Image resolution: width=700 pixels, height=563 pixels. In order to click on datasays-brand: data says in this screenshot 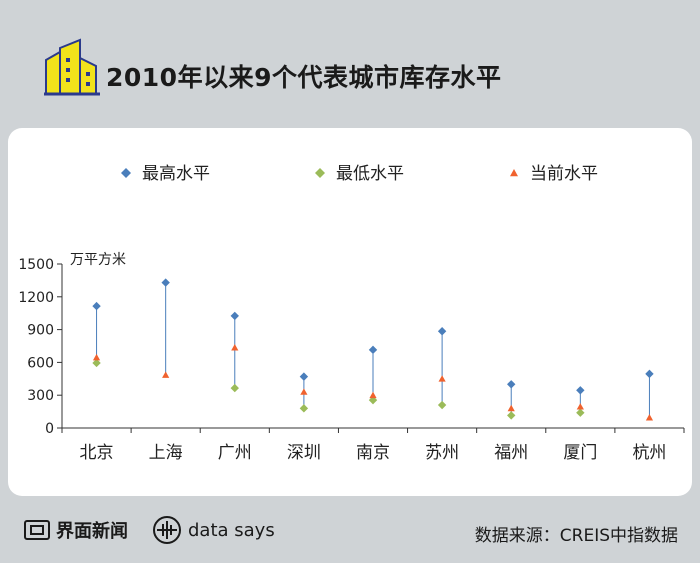, I will do `click(213, 530)`.